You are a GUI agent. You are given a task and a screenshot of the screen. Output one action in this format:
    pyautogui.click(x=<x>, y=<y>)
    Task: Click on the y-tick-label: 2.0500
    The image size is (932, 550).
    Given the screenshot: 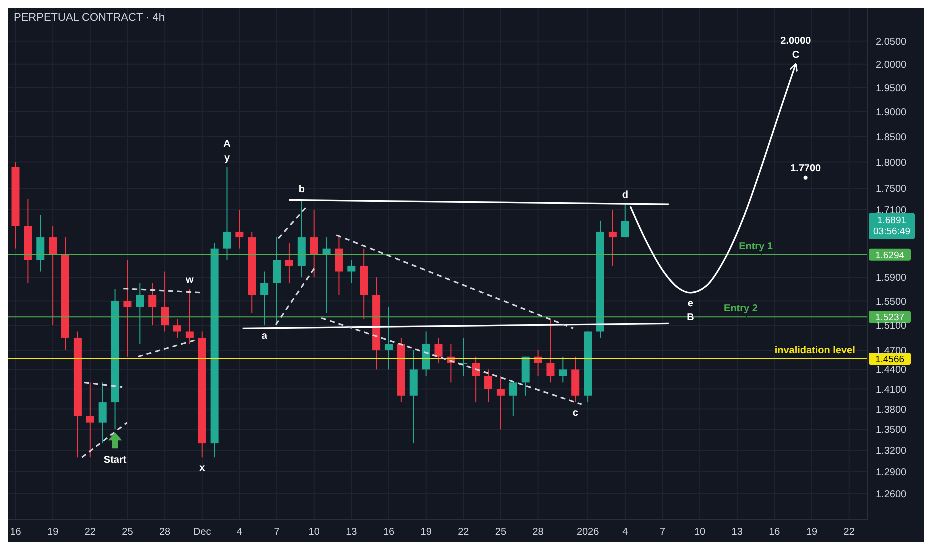 What is the action you would take?
    pyautogui.click(x=892, y=42)
    